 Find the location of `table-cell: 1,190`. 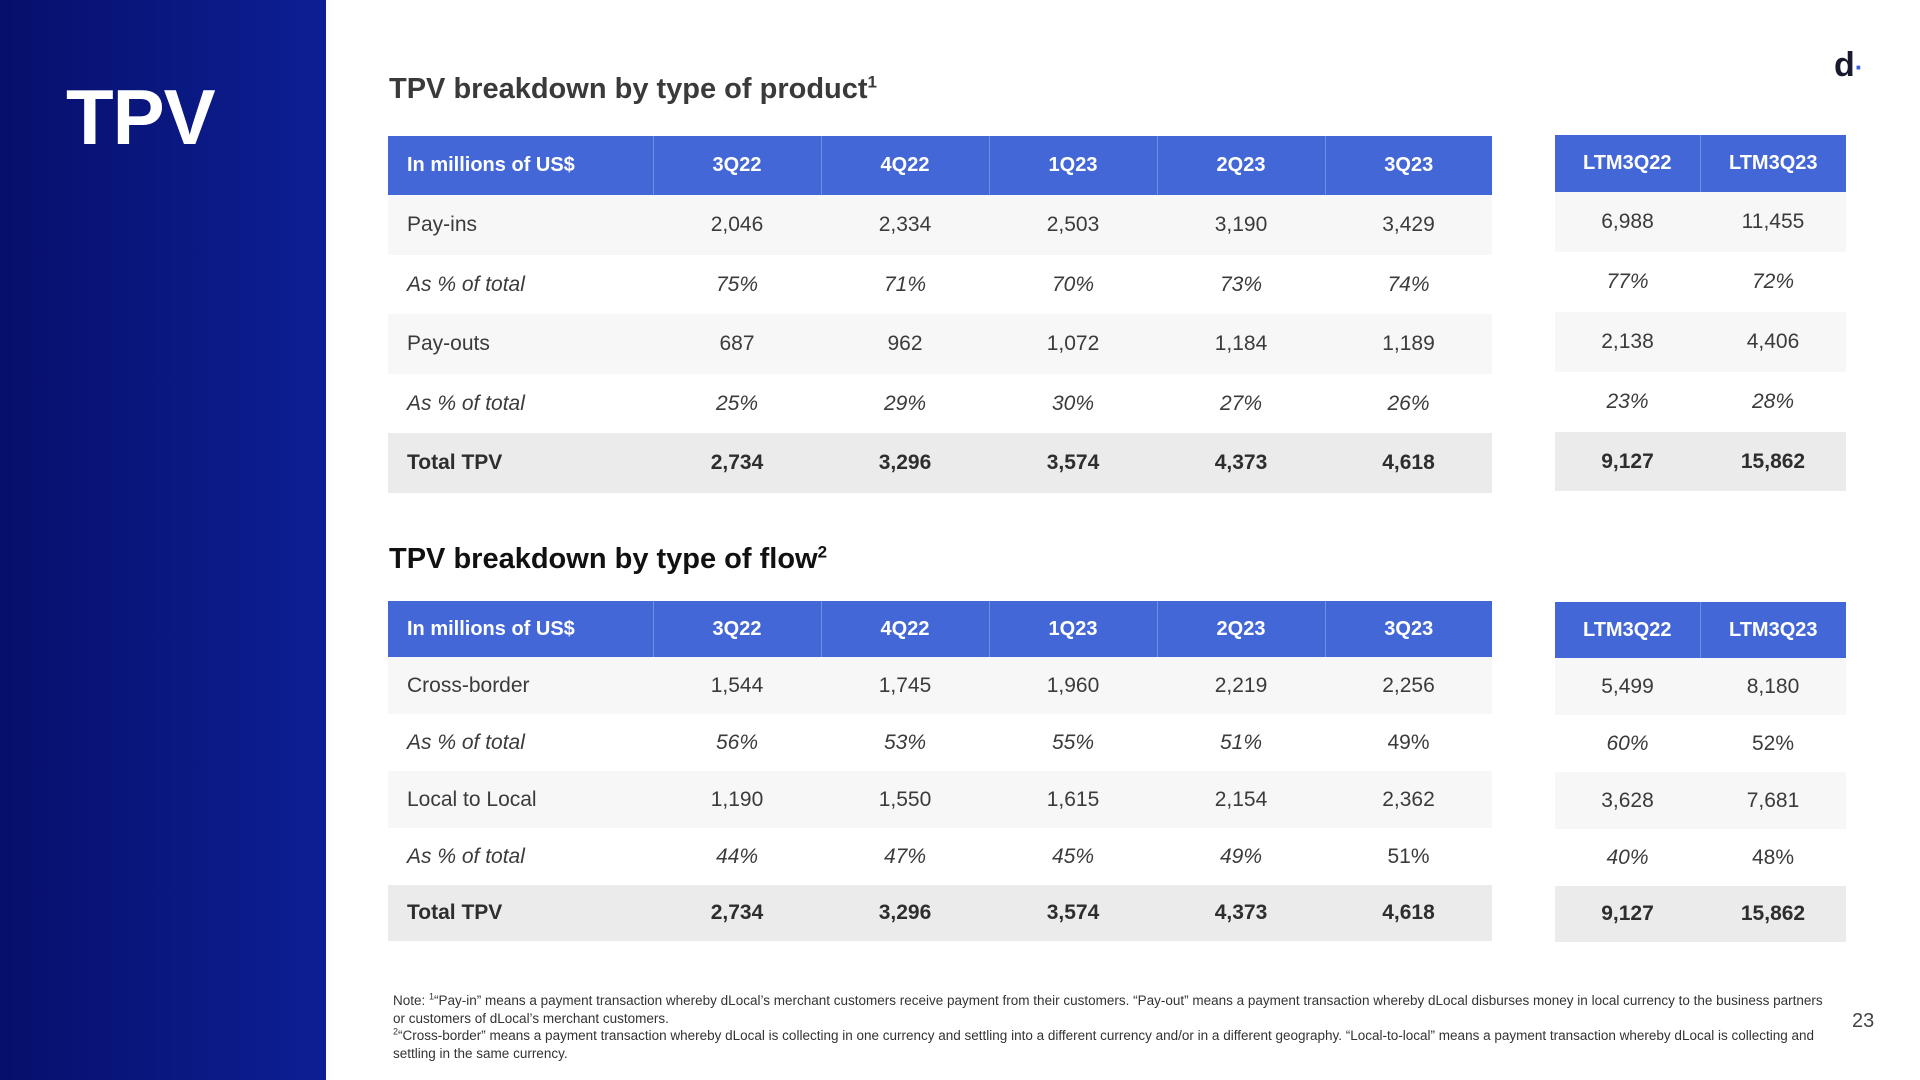

table-cell: 1,190 is located at coordinates (737, 799).